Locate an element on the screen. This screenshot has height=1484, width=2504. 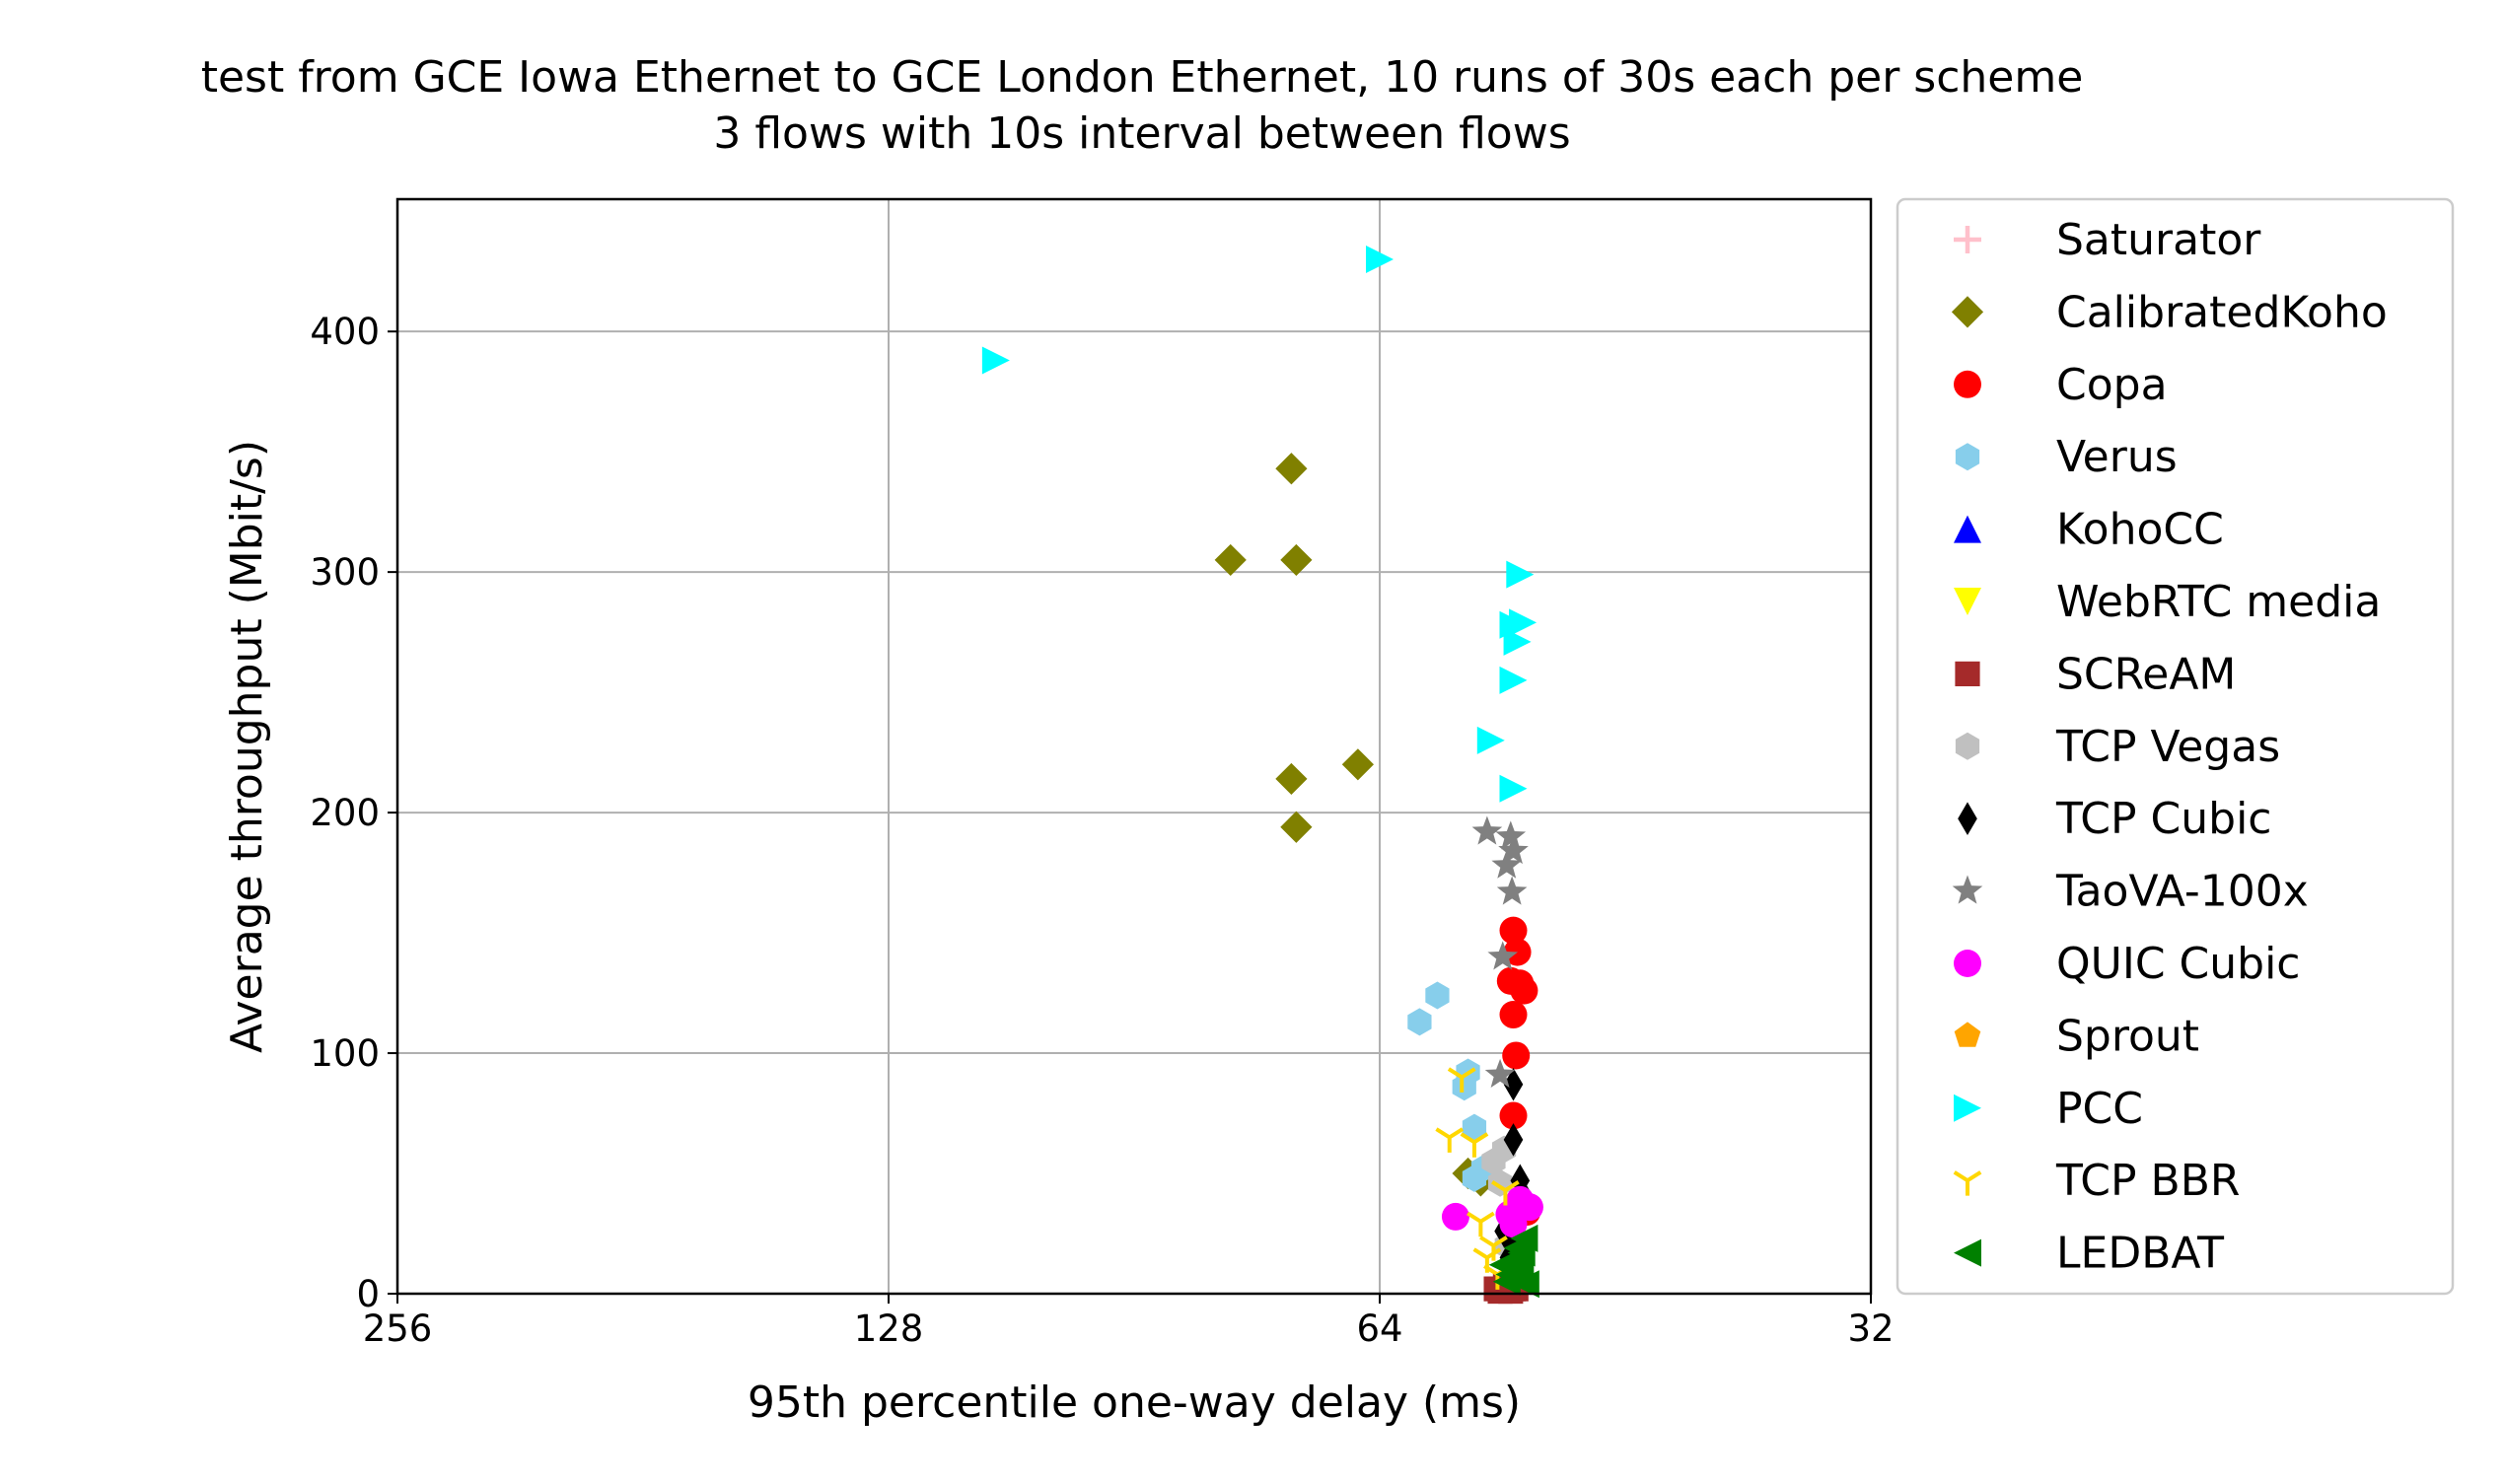
legend-label: TCP Cubic is located at coordinates (2163, 819).